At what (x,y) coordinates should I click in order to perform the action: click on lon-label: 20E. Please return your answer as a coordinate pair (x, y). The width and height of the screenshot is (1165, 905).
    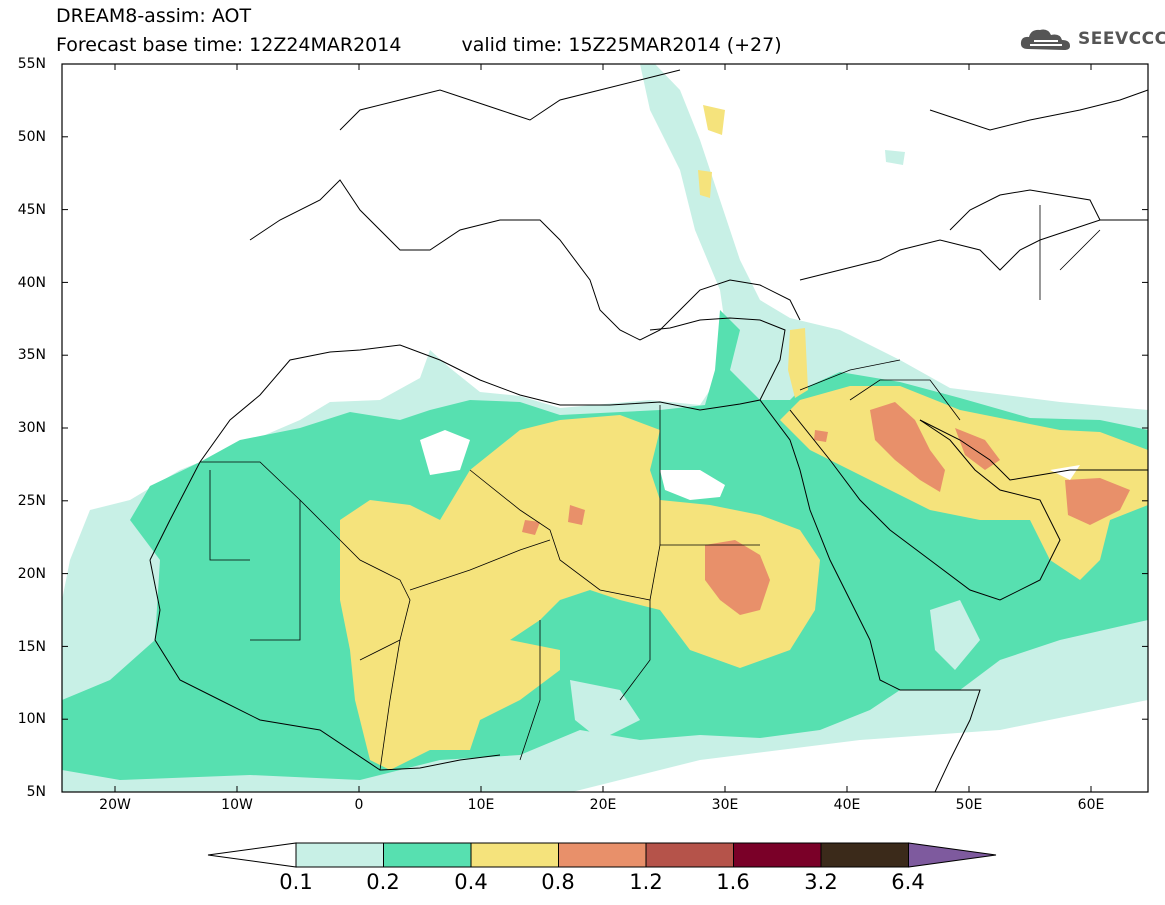
    Looking at the image, I should click on (603, 805).